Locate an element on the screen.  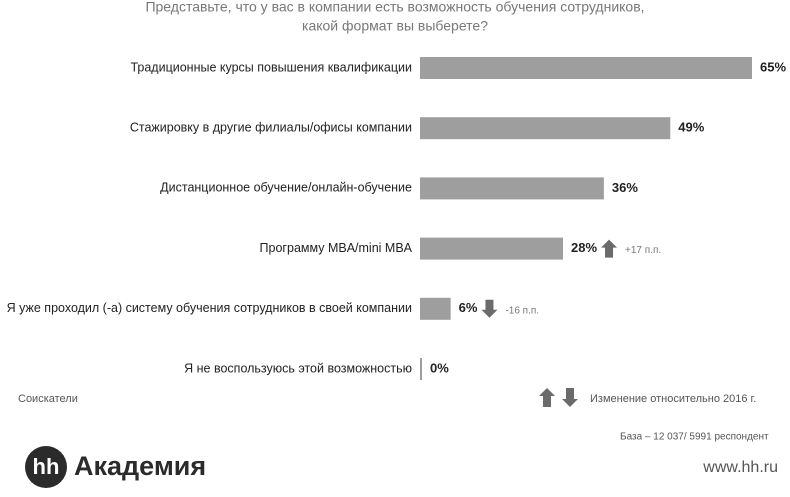
logo-mark: hh is located at coordinates (46, 466).